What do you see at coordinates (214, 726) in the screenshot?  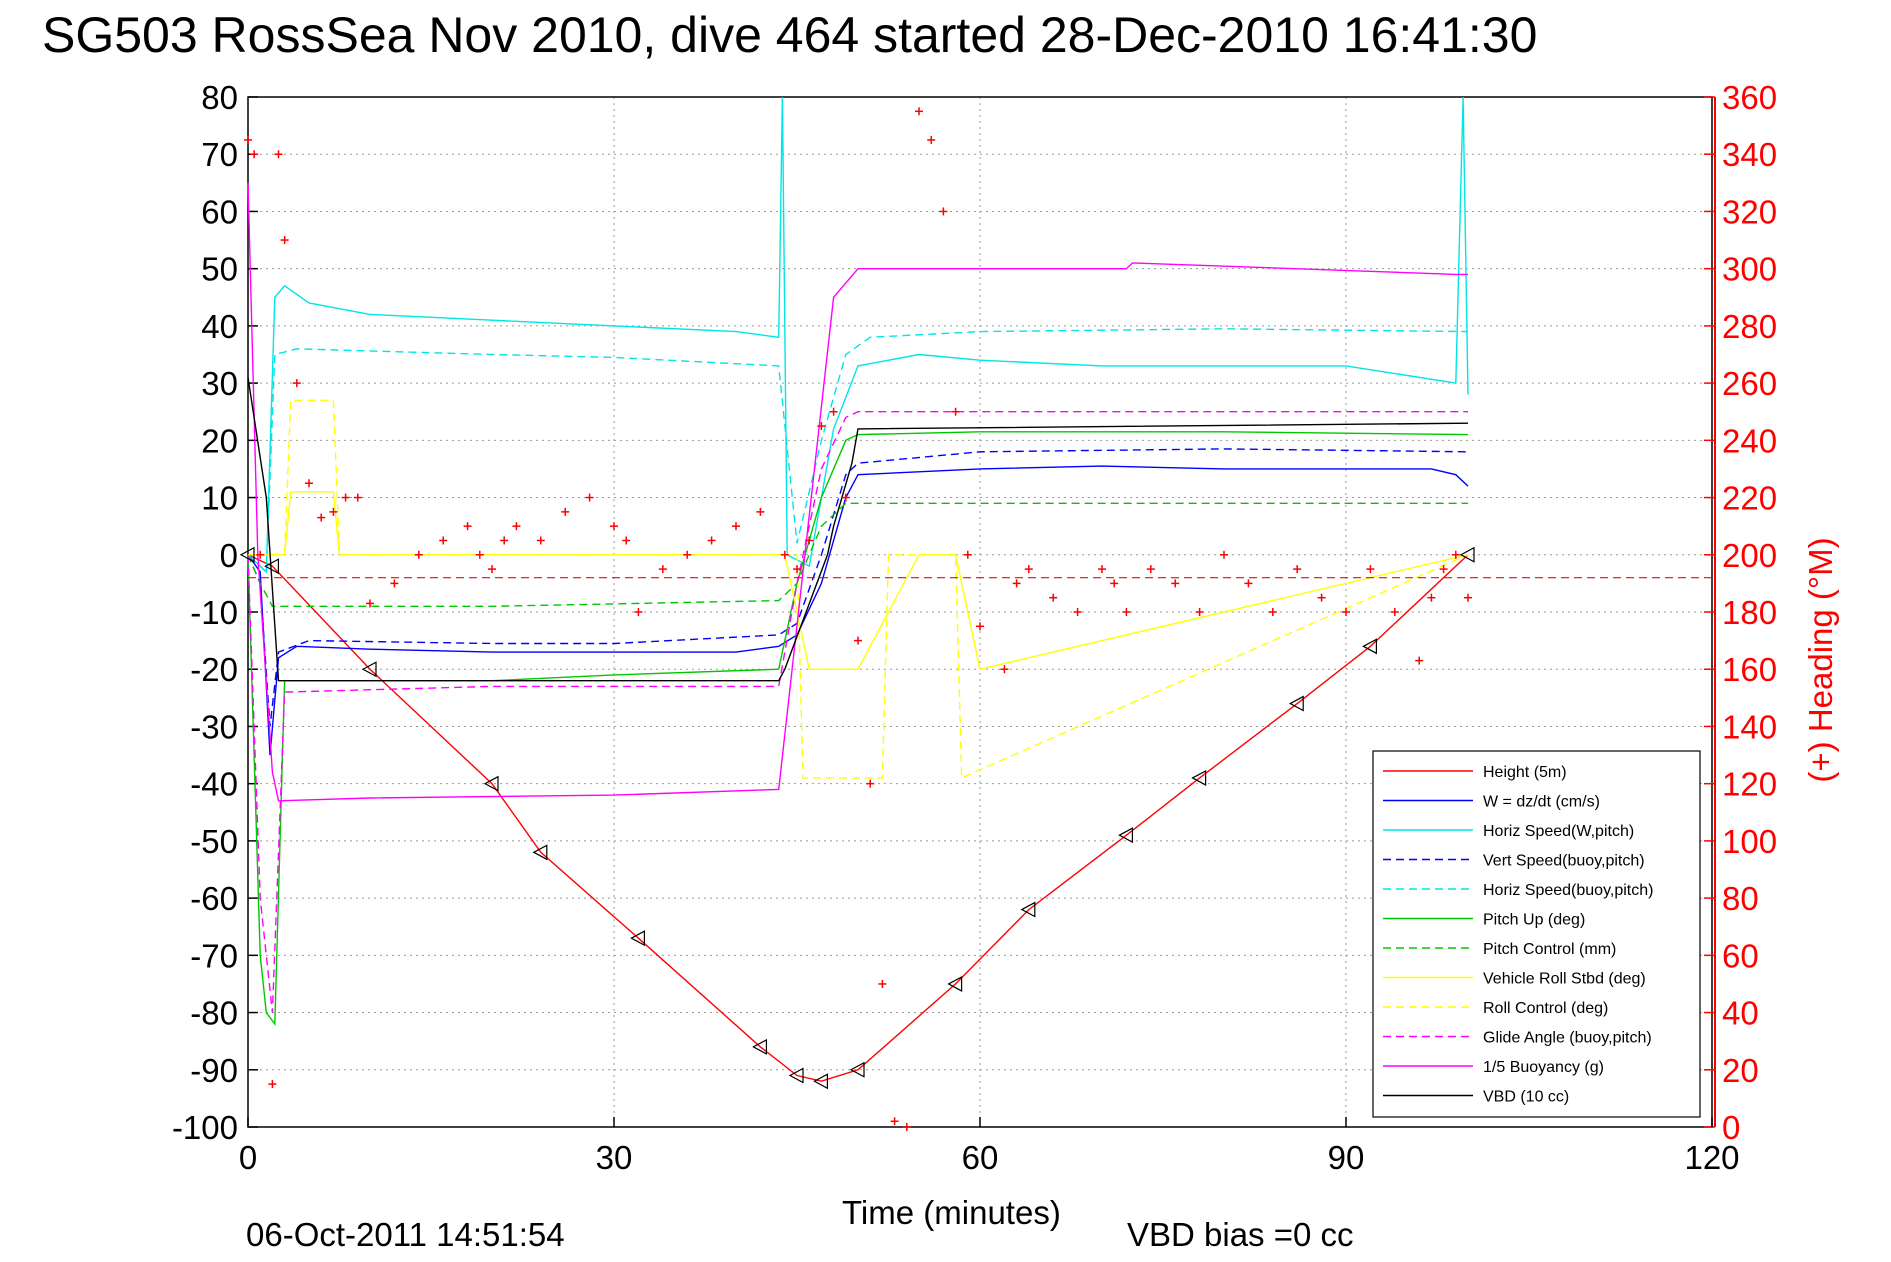 I see `y-tick-label: -30` at bounding box center [214, 726].